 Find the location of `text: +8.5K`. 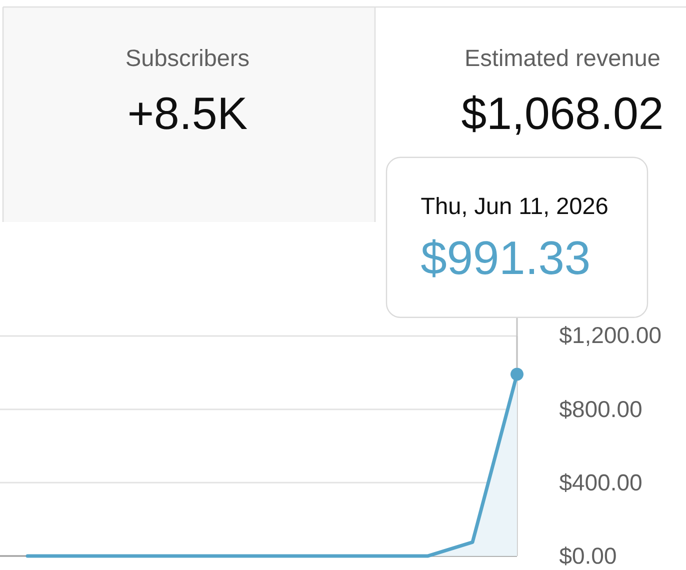

text: +8.5K is located at coordinates (189, 113).